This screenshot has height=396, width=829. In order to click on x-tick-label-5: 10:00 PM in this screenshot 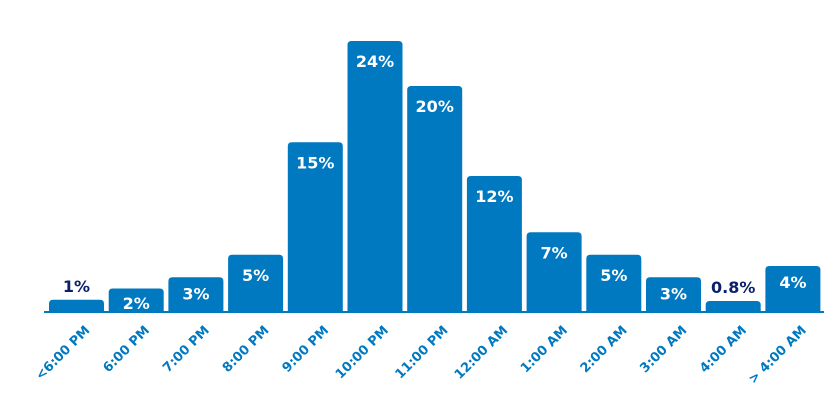, I will do `click(362, 352)`.